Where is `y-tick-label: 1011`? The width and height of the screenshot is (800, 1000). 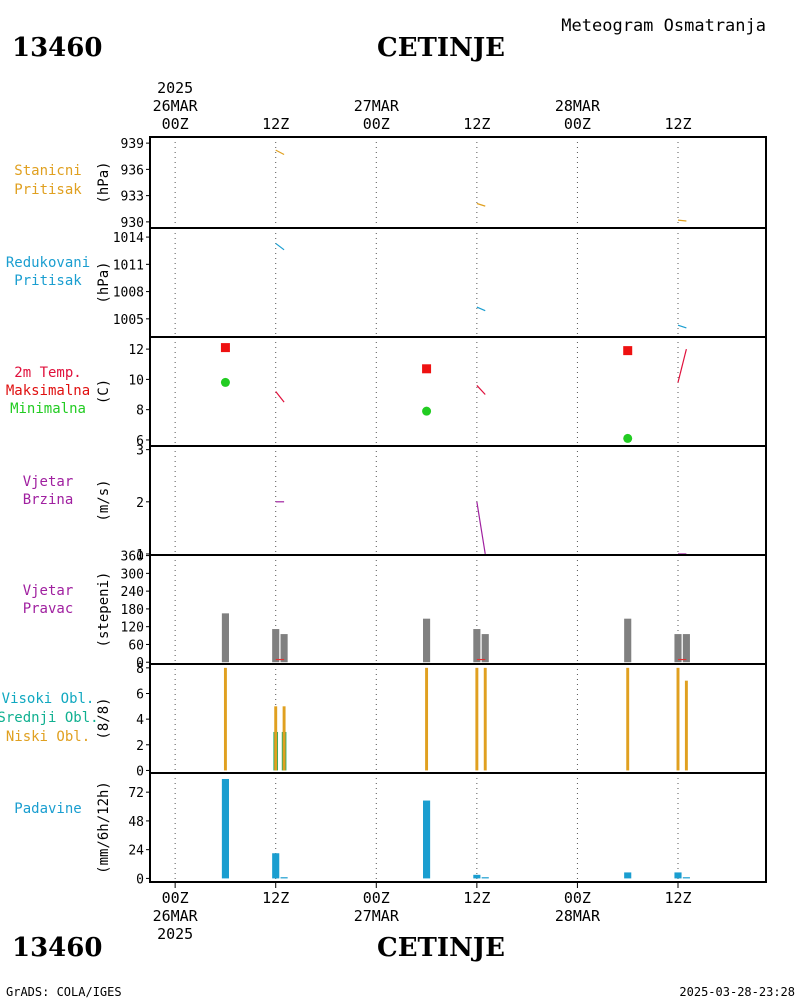 y-tick-label: 1011 is located at coordinates (128, 265).